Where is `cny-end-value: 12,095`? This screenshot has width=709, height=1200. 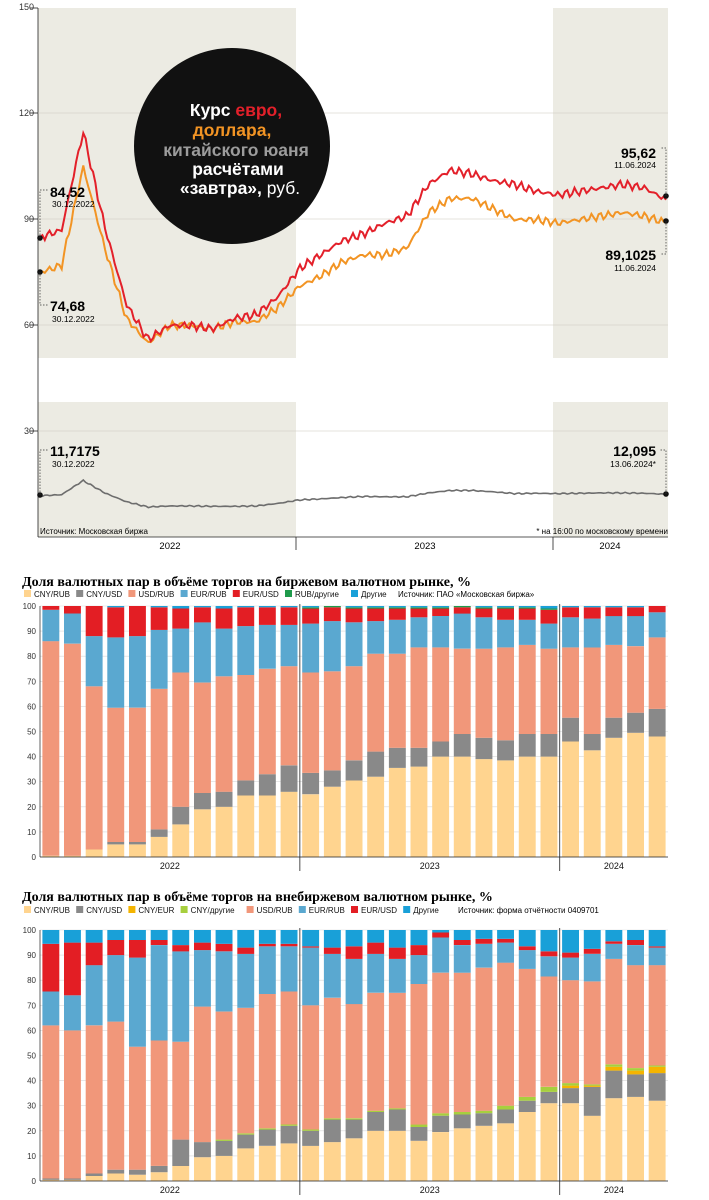
cny-end-value: 12,095 is located at coordinates (634, 451).